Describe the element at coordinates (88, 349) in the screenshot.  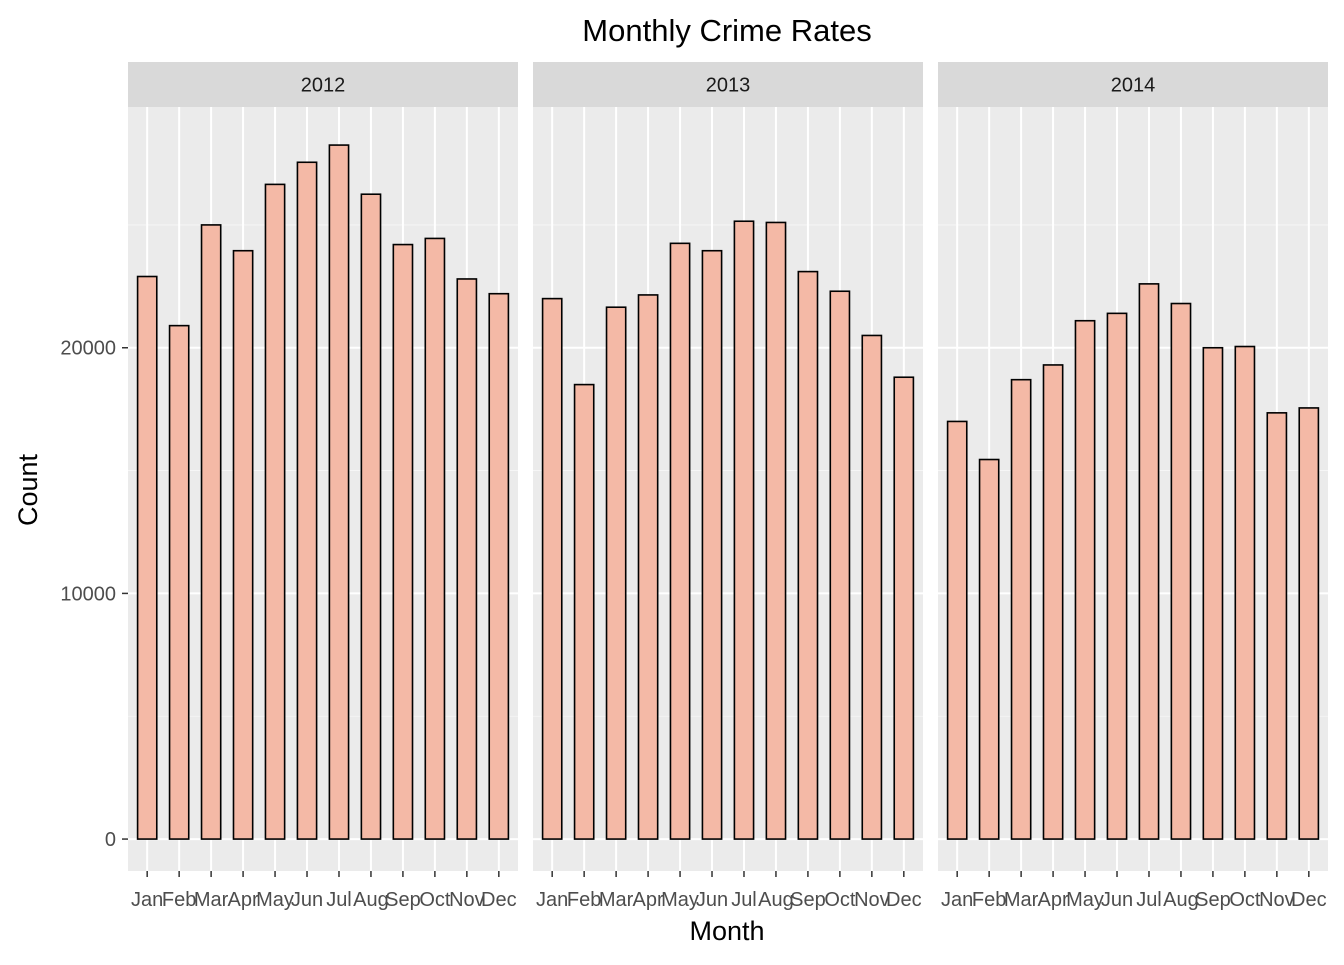
I see `y-tick-label: 20000` at that location.